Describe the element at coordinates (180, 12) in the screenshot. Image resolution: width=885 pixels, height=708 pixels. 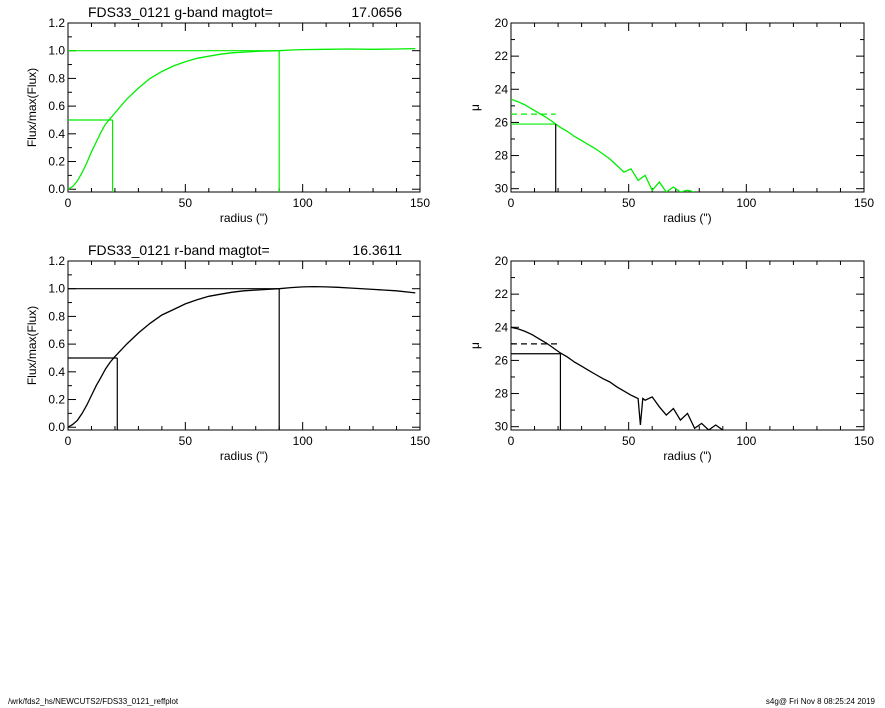
I see `chart-title: FDS33_0121 g-band magtot=` at that location.